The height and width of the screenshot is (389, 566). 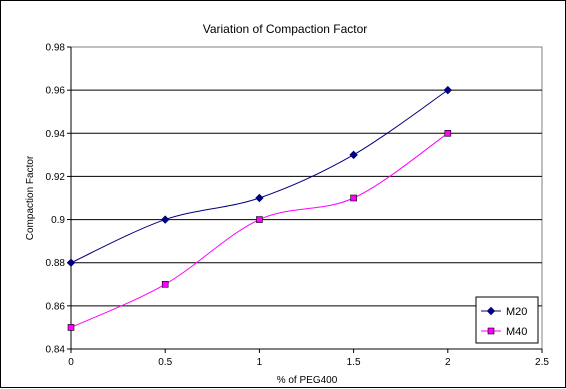 I want to click on legend: M20 M40, so click(x=507, y=320).